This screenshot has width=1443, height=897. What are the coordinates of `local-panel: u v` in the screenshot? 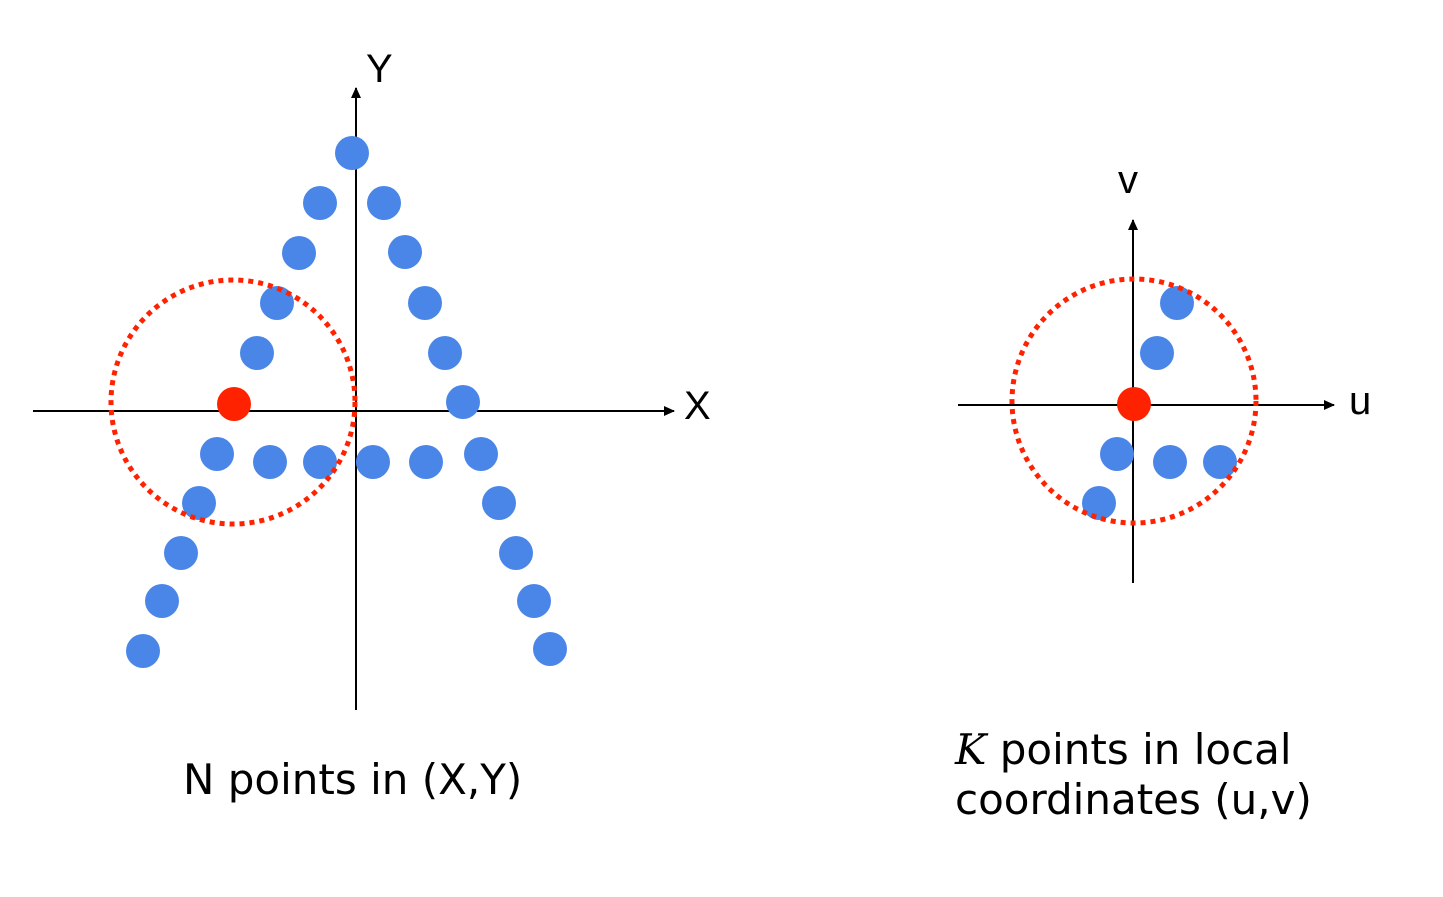 It's located at (1164, 370).